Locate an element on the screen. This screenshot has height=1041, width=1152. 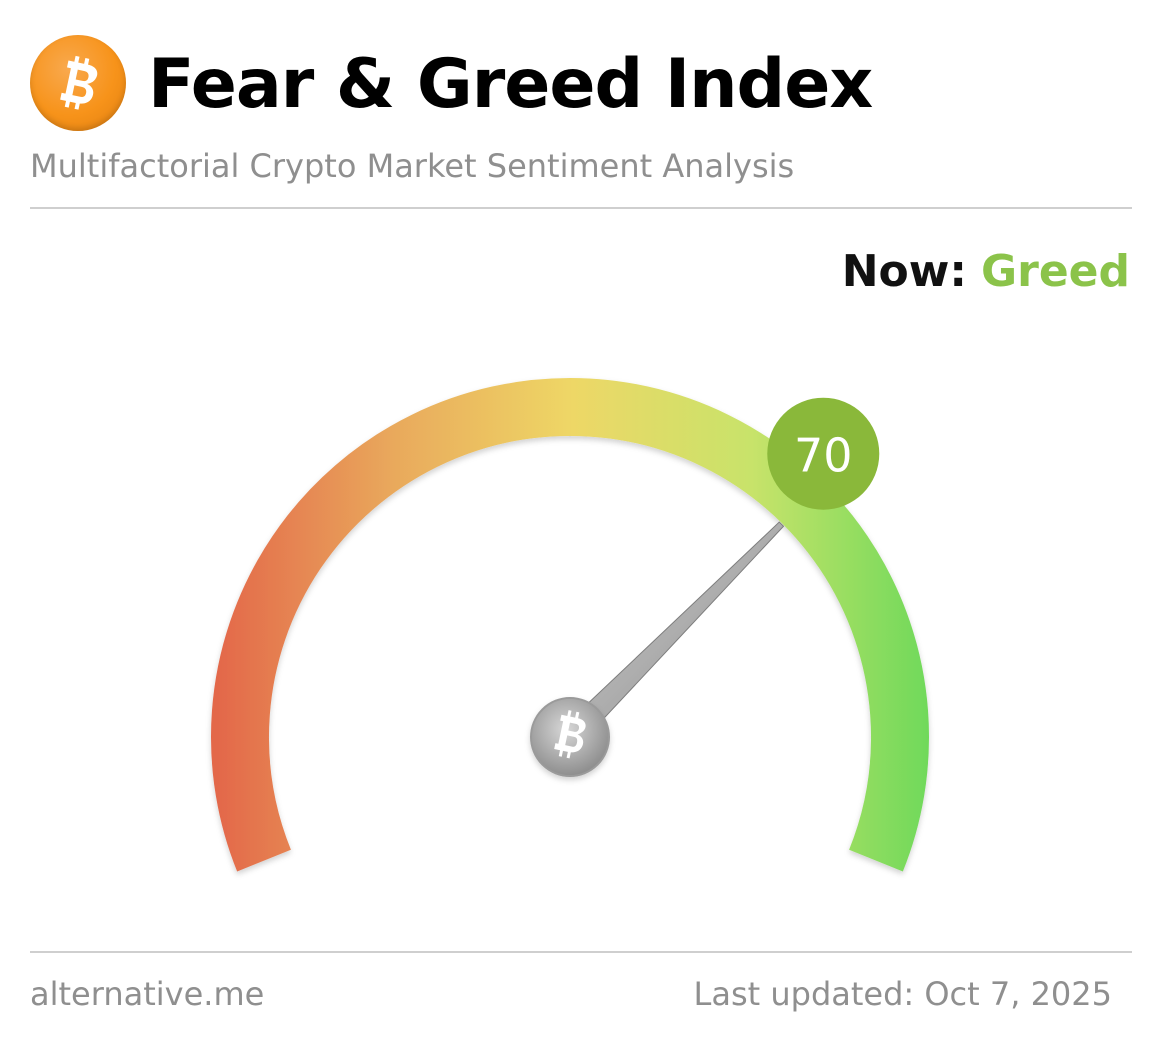
page-title: Fear & Greed Index is located at coordinates (510, 84).